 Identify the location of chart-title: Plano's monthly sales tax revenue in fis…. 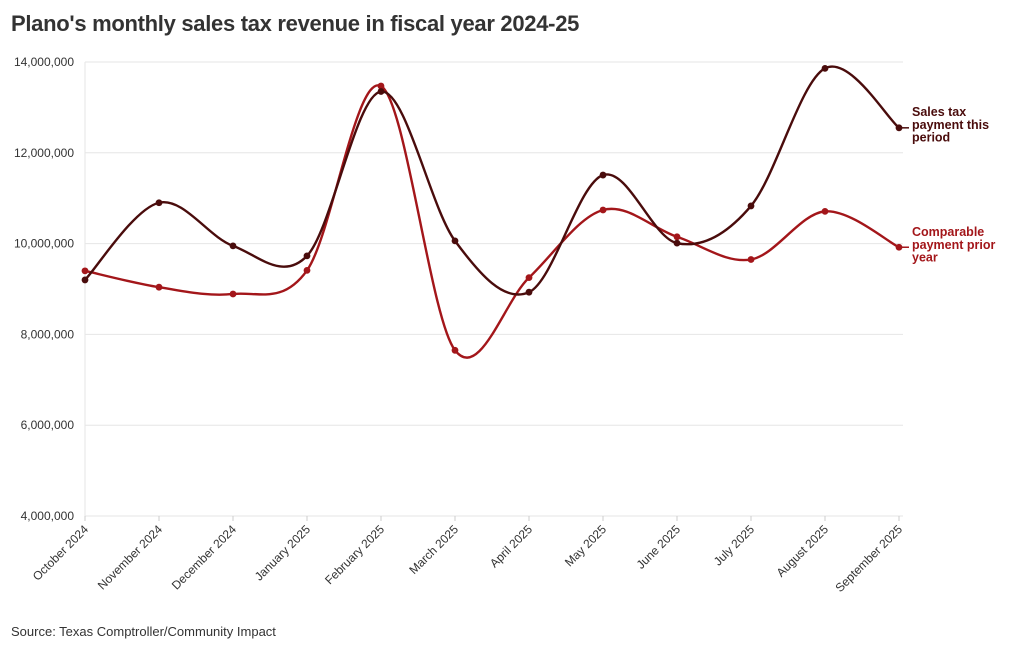
(295, 23).